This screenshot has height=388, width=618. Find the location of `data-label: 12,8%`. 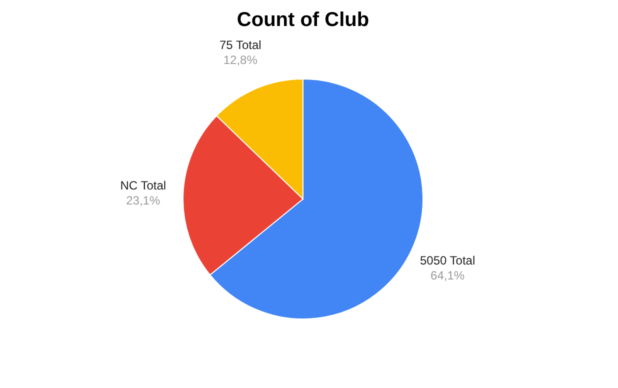

data-label: 12,8% is located at coordinates (240, 59).